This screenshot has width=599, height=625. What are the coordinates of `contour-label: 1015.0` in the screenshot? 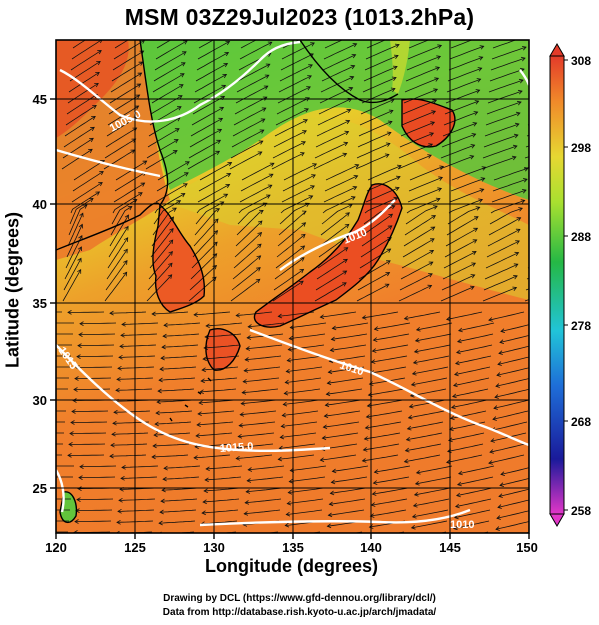 It's located at (236, 448).